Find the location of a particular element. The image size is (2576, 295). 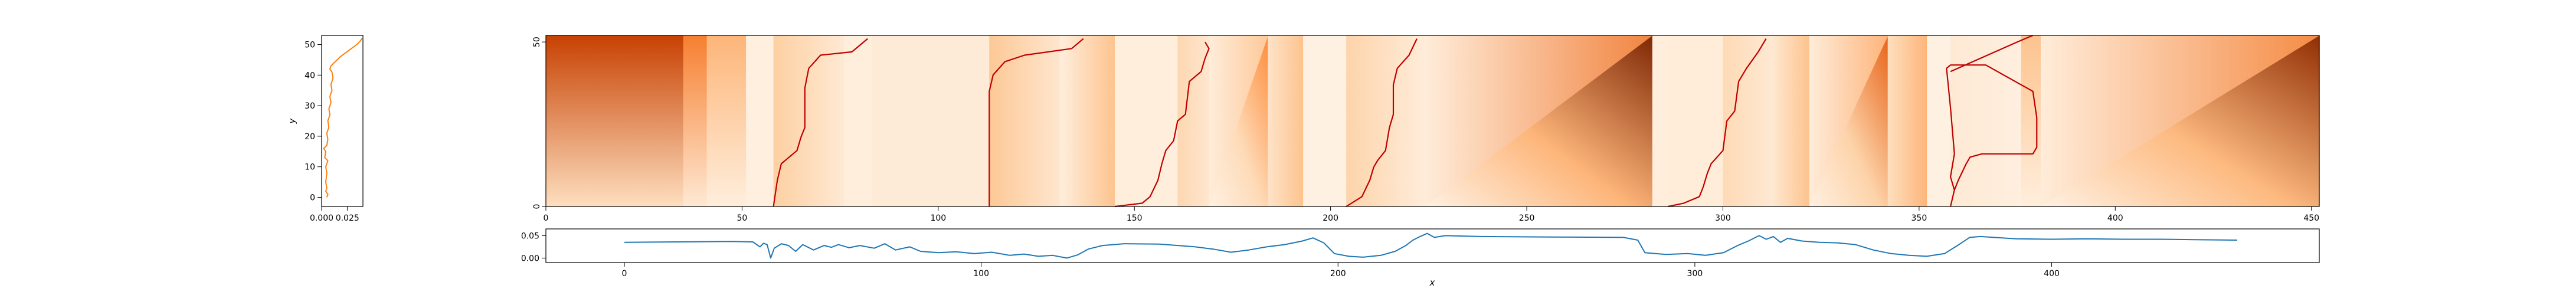

bottom-profile-y-tick-label: 0.05 is located at coordinates (530, 236).